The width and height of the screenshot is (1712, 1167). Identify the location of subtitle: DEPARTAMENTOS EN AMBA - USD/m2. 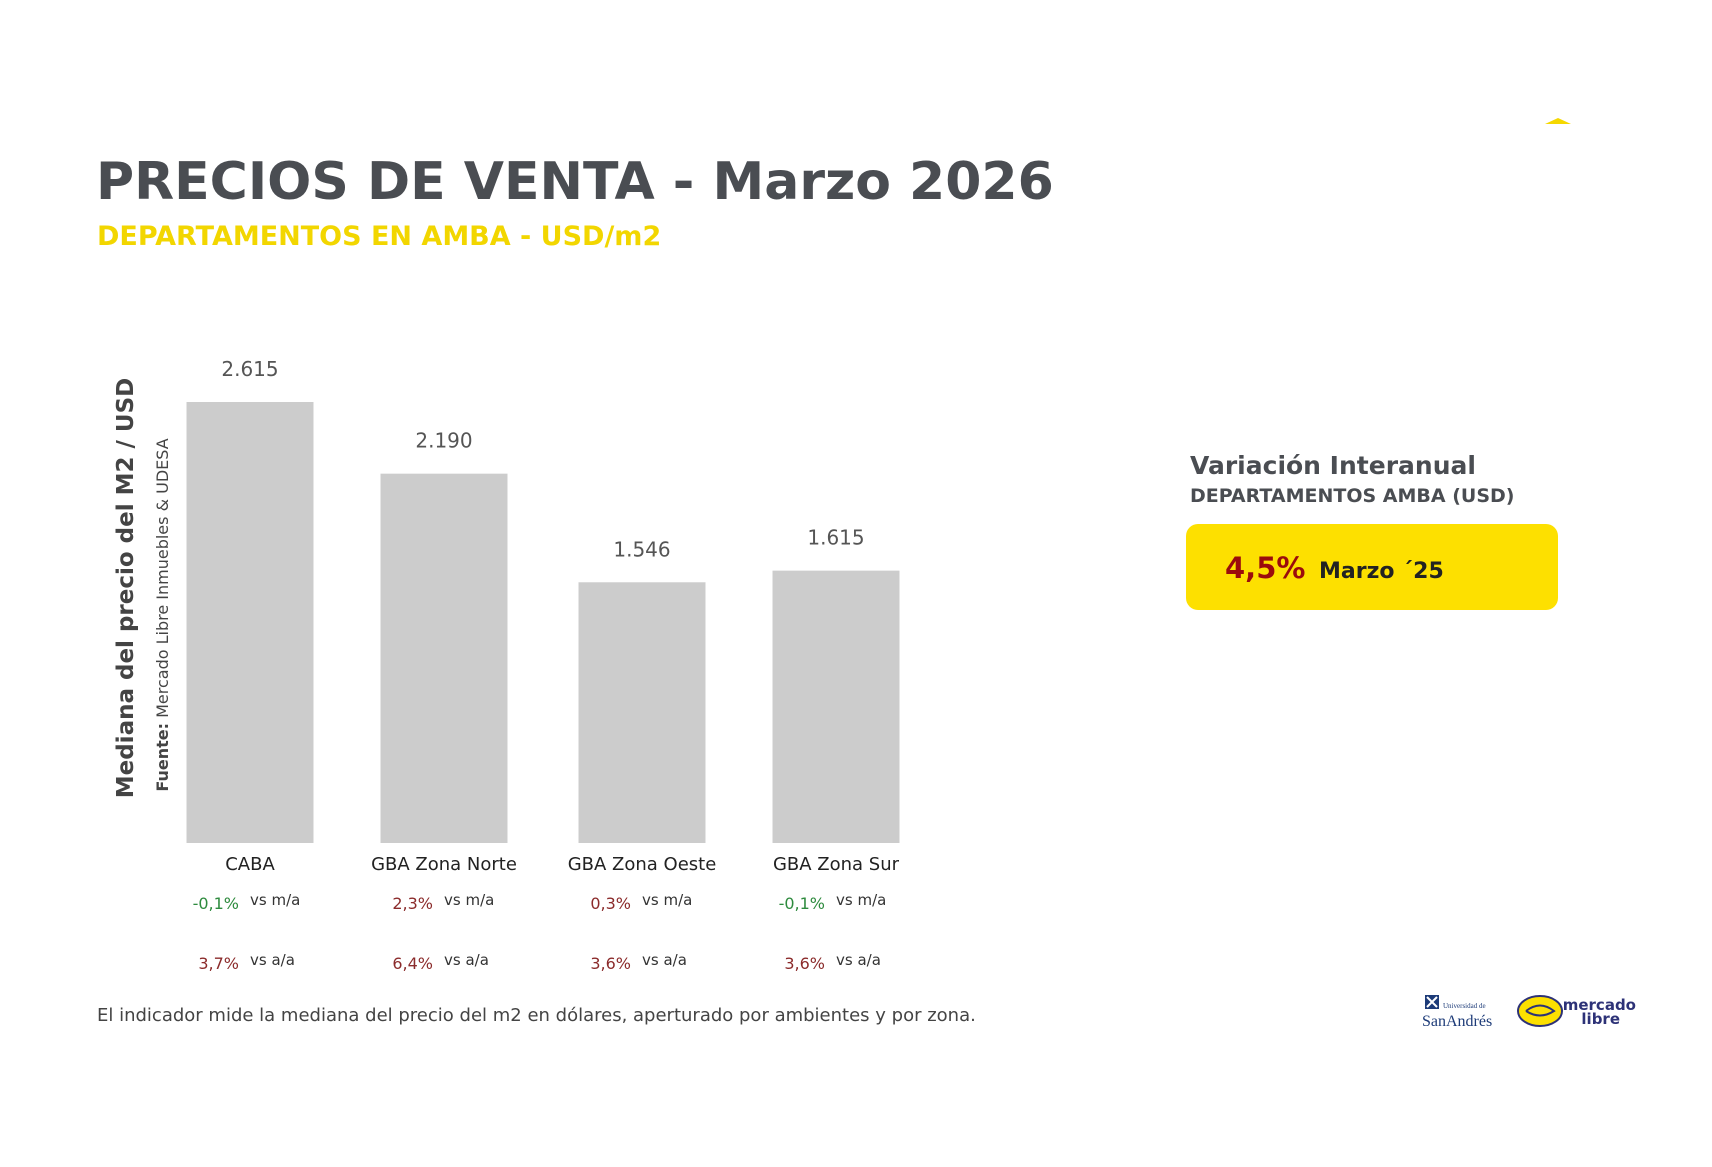
(379, 236).